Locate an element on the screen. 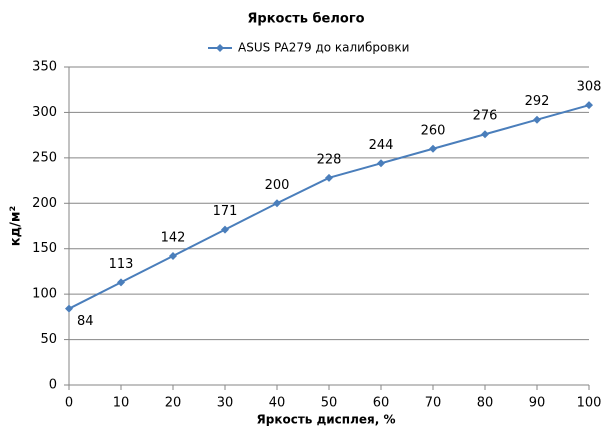 Image resolution: width=612 pixels, height=437 pixels. y-tick-label: 350 is located at coordinates (44, 67).